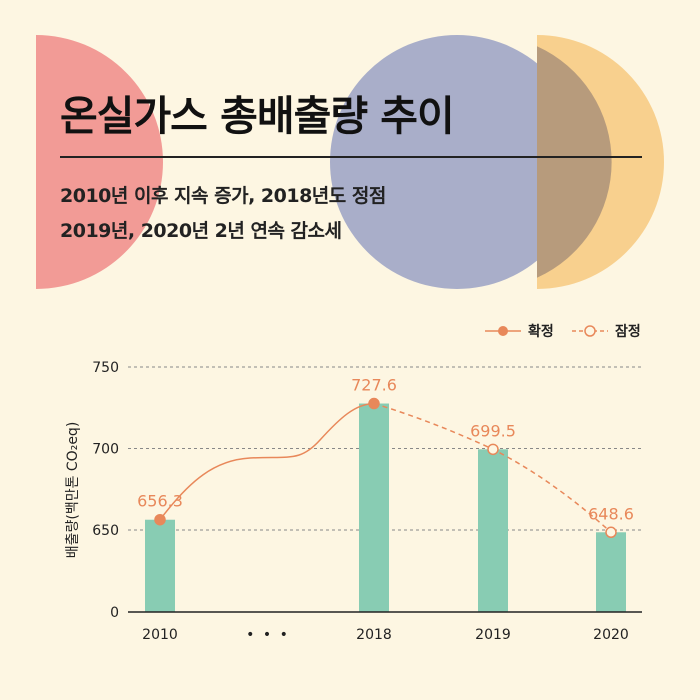 The width and height of the screenshot is (700, 700). What do you see at coordinates (160, 635) in the screenshot?
I see `x-tick-label: 2010` at bounding box center [160, 635].